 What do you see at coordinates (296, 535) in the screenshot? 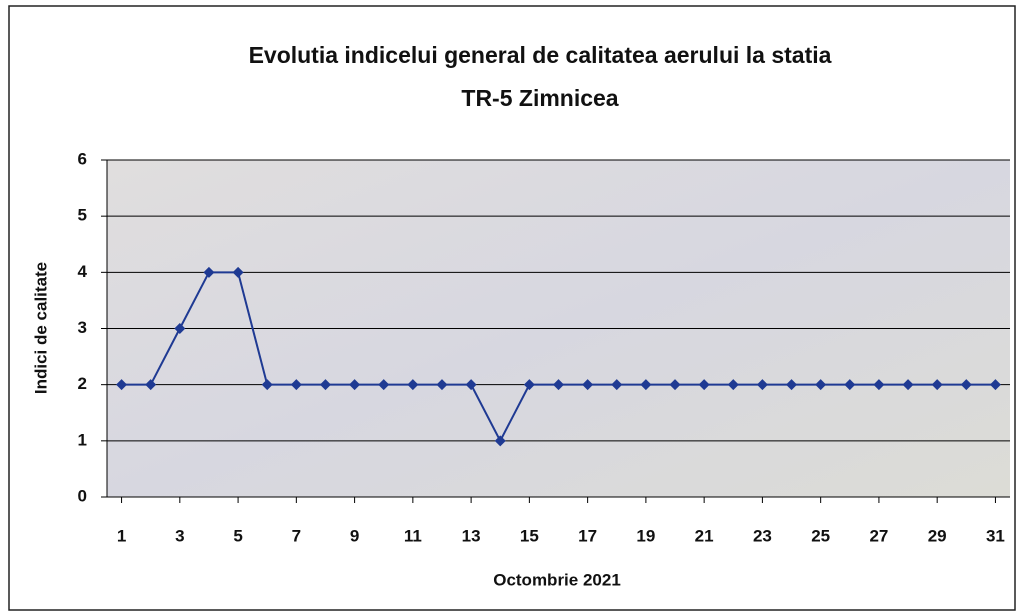
I see `x-tick-label: 7` at bounding box center [296, 535].